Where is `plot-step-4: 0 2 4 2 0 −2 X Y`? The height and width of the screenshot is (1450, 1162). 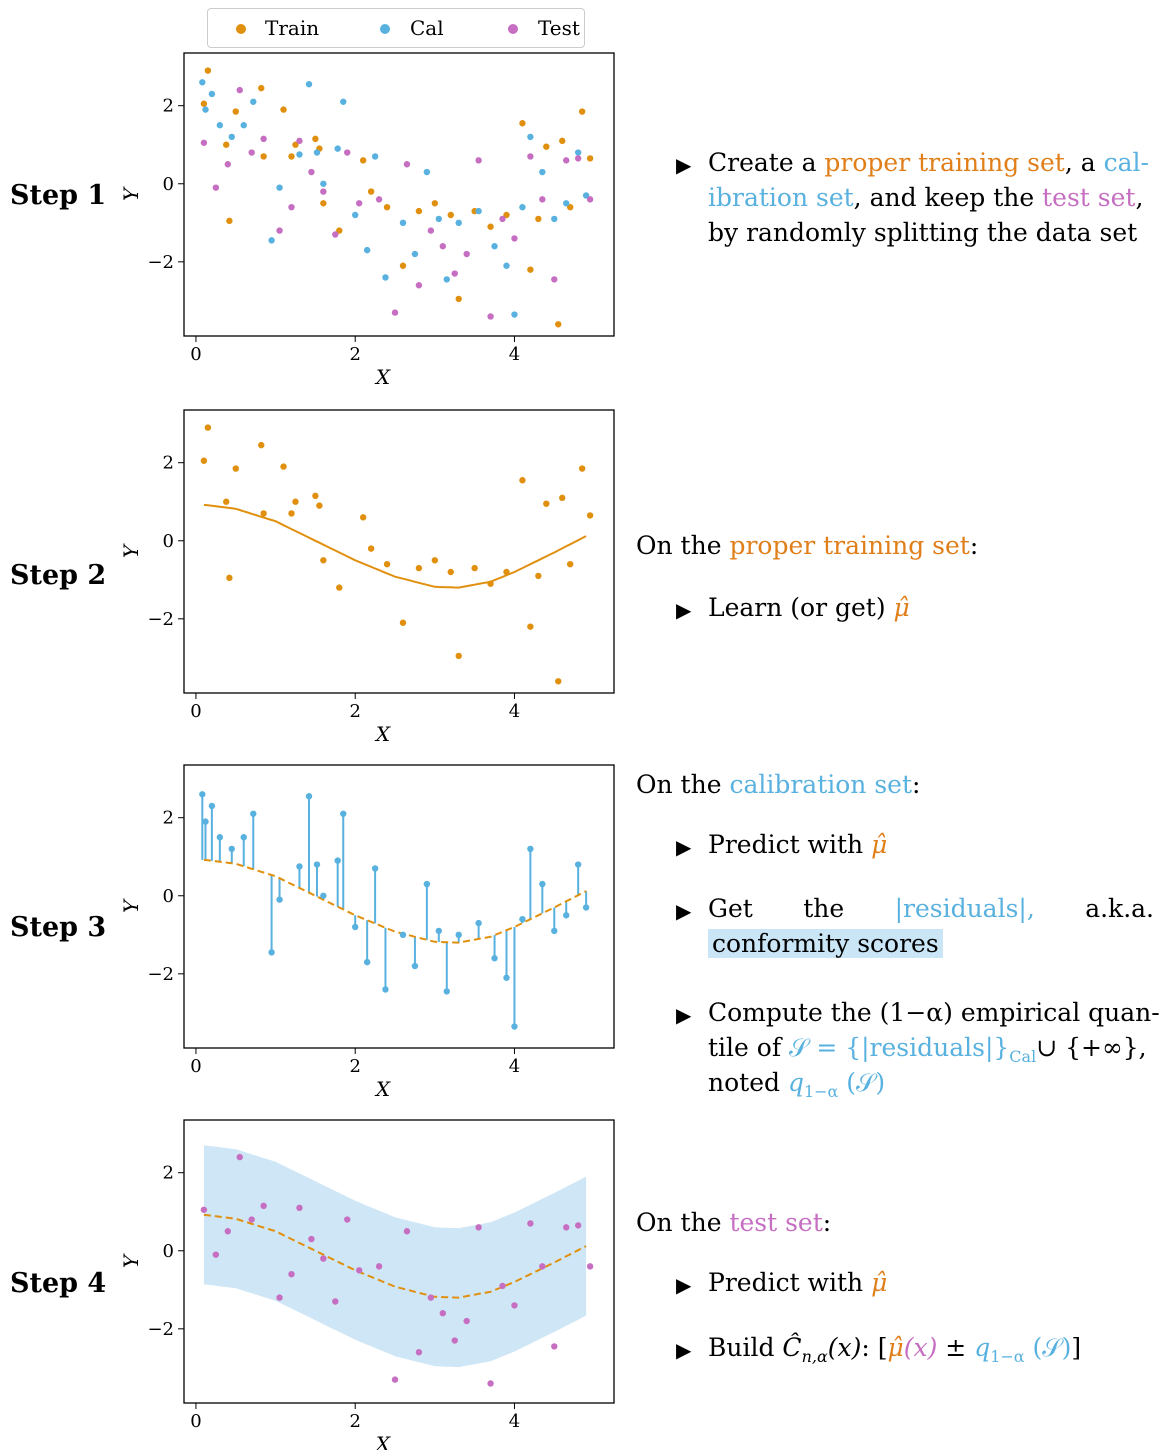
plot-step-4: 0 2 4 2 0 −2 X Y is located at coordinates (367, 1284).